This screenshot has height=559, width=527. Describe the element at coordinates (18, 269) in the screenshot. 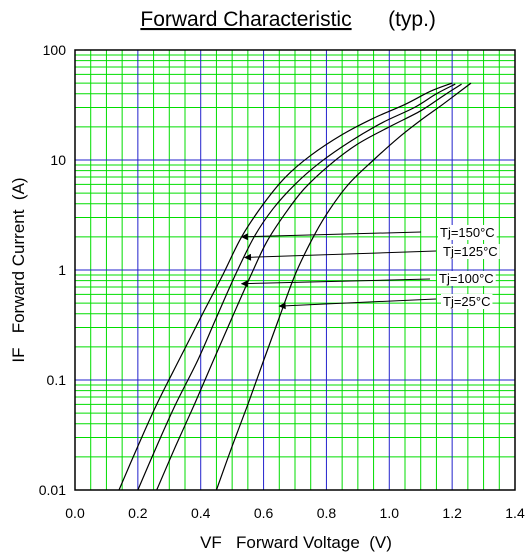

I see `y-axis-title: IF Forward Current (A)` at that location.